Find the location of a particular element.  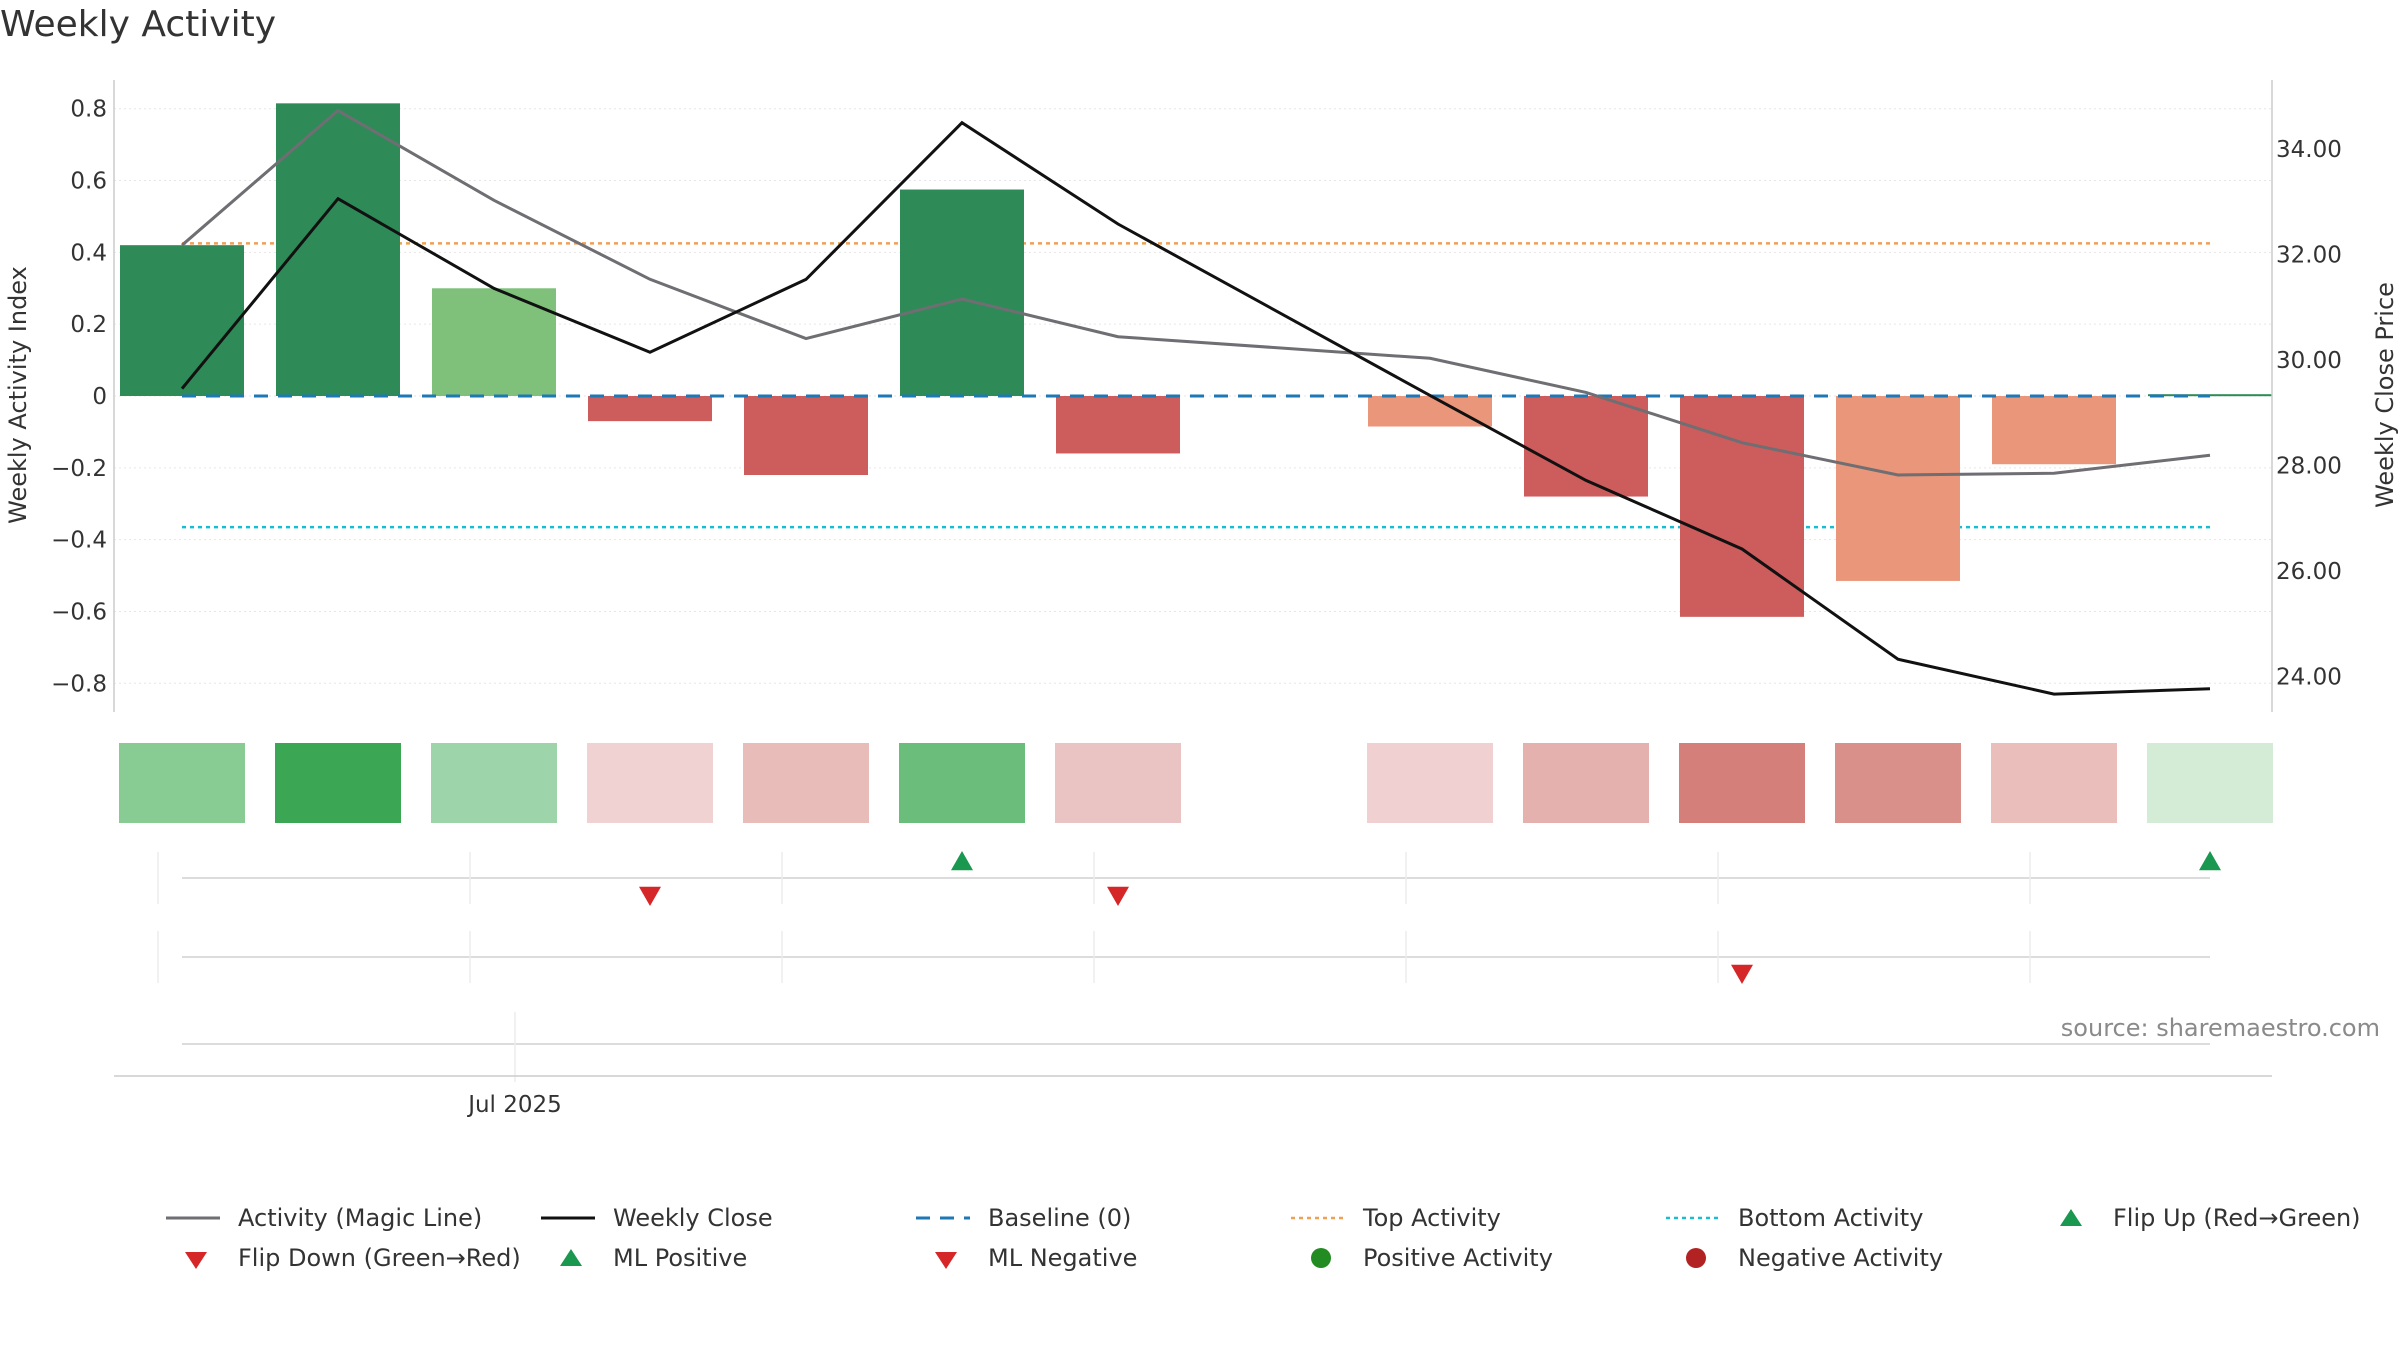

legend-item: Weekly Close is located at coordinates (722, 1218).